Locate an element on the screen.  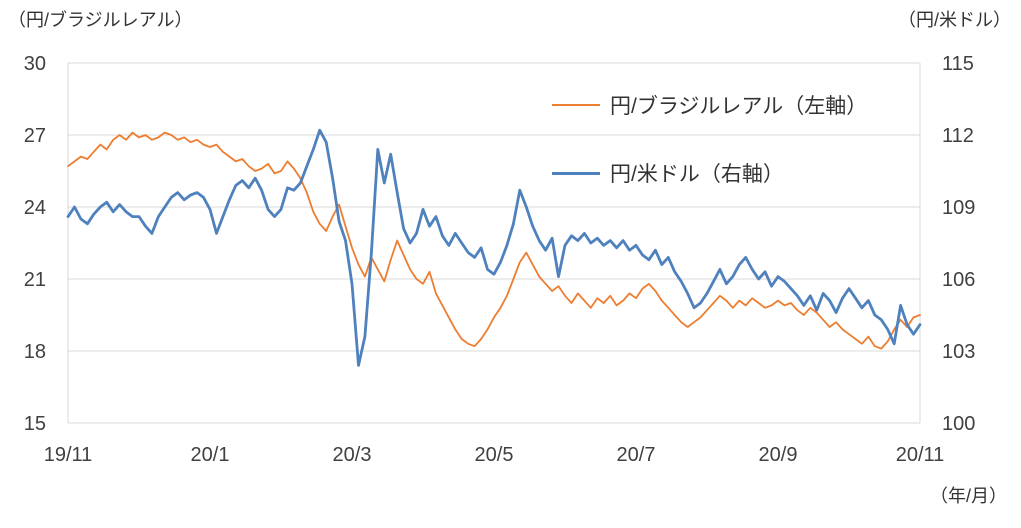
x-axis-tick-label: 19/11 is located at coordinates (68, 455).